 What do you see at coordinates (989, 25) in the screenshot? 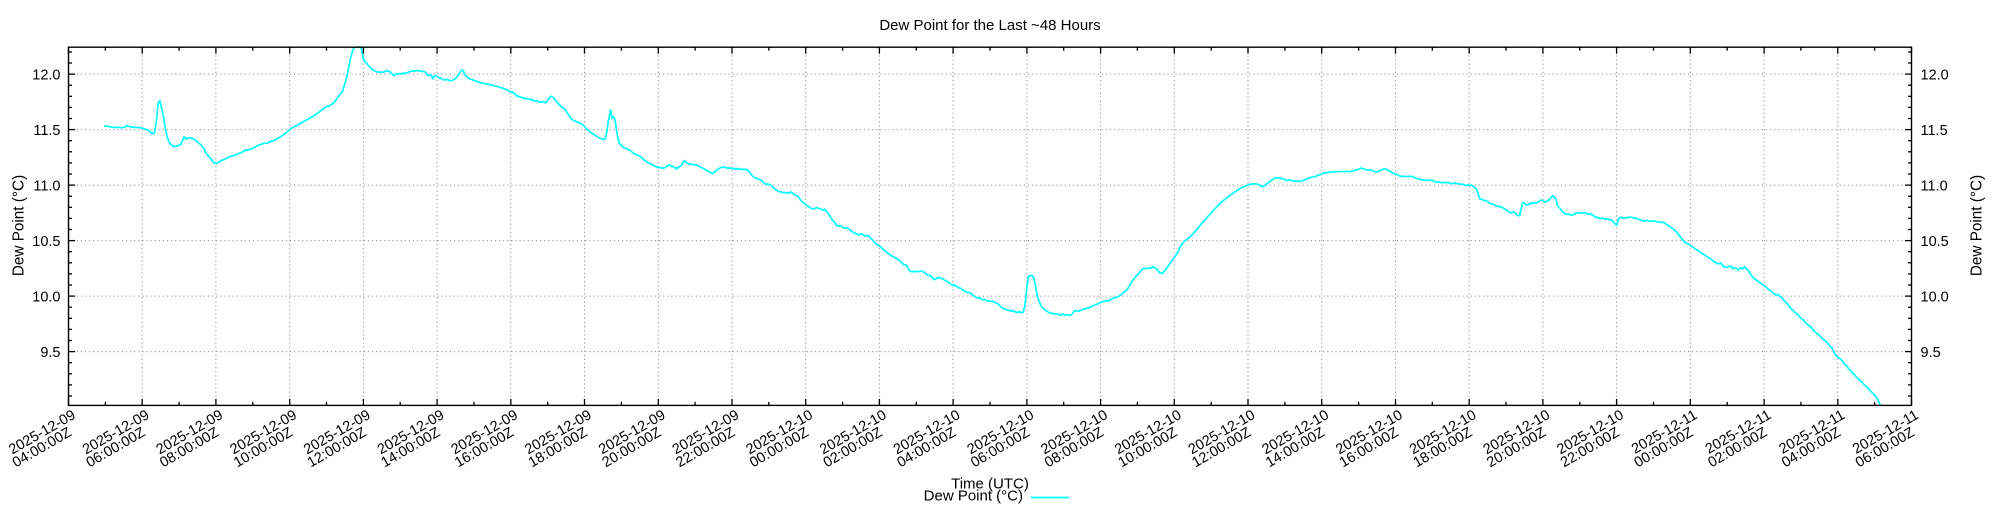
I see `svg-text:Dew Point for the Last ~48 Hou: Dew Point for the Last ~48 Hours` at bounding box center [989, 25].